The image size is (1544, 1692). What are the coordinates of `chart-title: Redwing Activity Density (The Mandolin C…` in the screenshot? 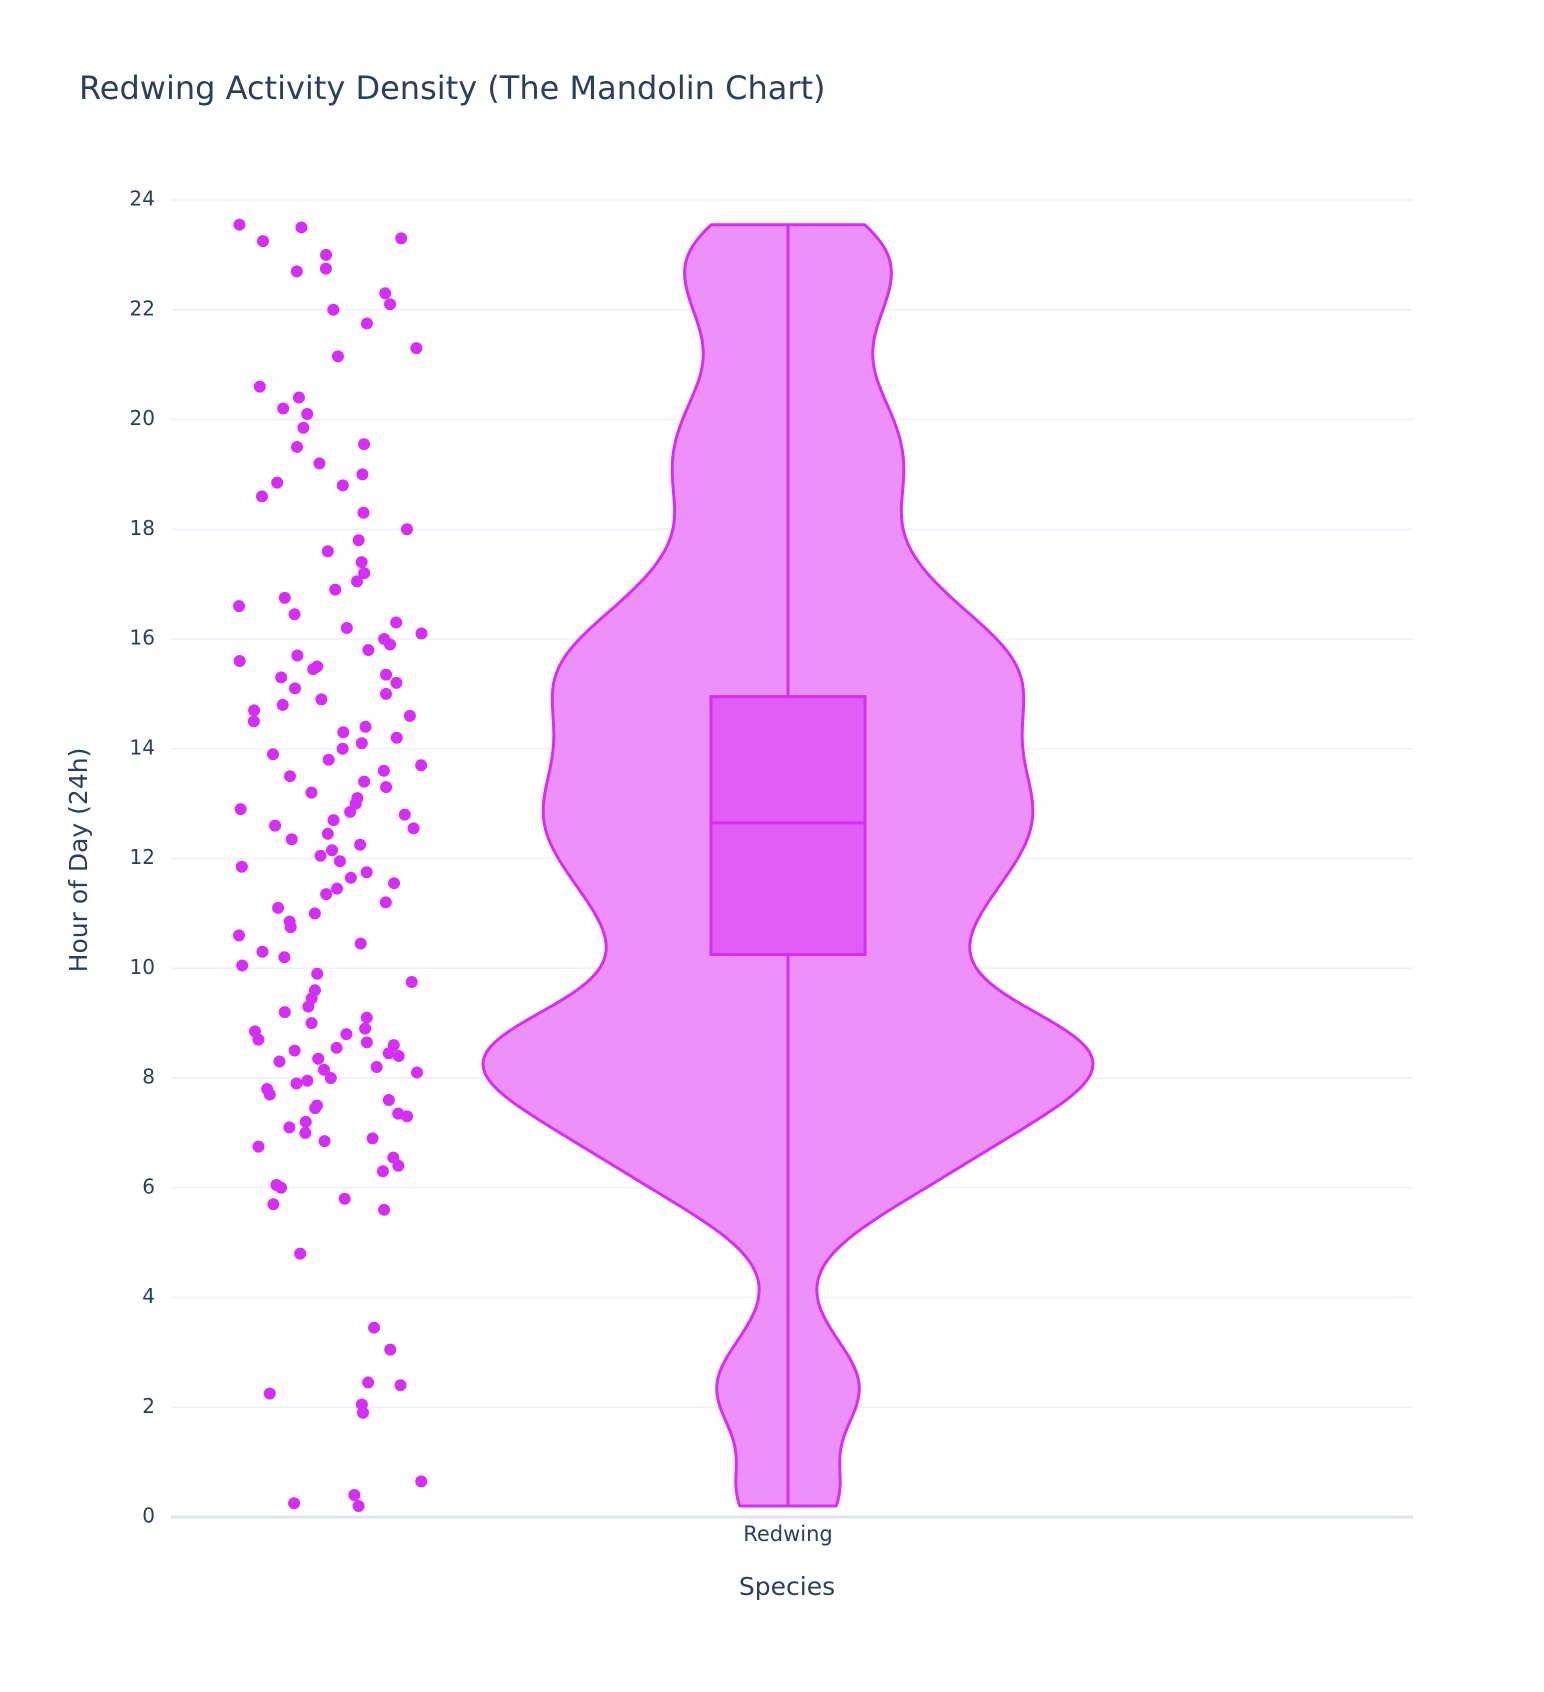 It's located at (452, 88).